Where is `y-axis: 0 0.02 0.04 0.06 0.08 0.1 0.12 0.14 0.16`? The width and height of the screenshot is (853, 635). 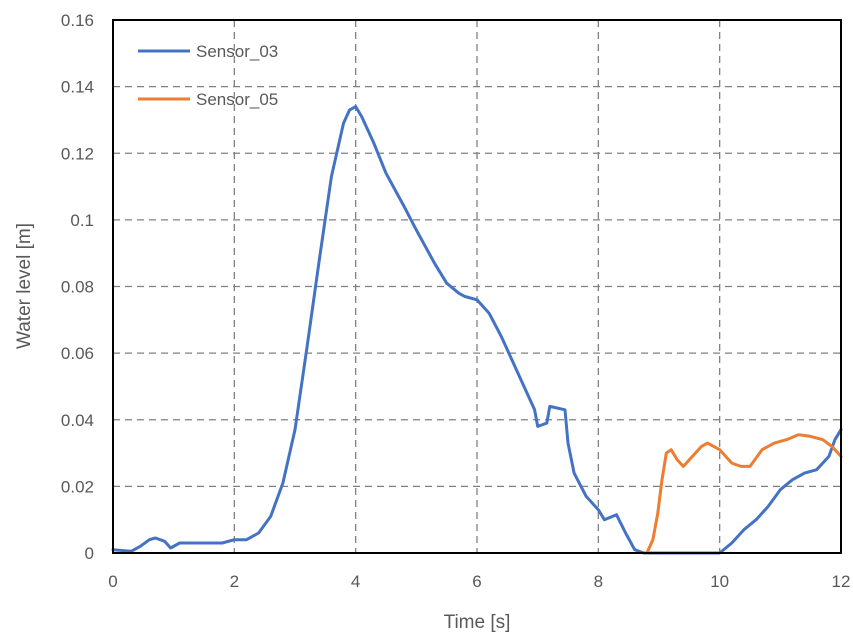 y-axis: 0 0.02 0.04 0.06 0.08 0.1 0.12 0.14 0.16 is located at coordinates (77, 287).